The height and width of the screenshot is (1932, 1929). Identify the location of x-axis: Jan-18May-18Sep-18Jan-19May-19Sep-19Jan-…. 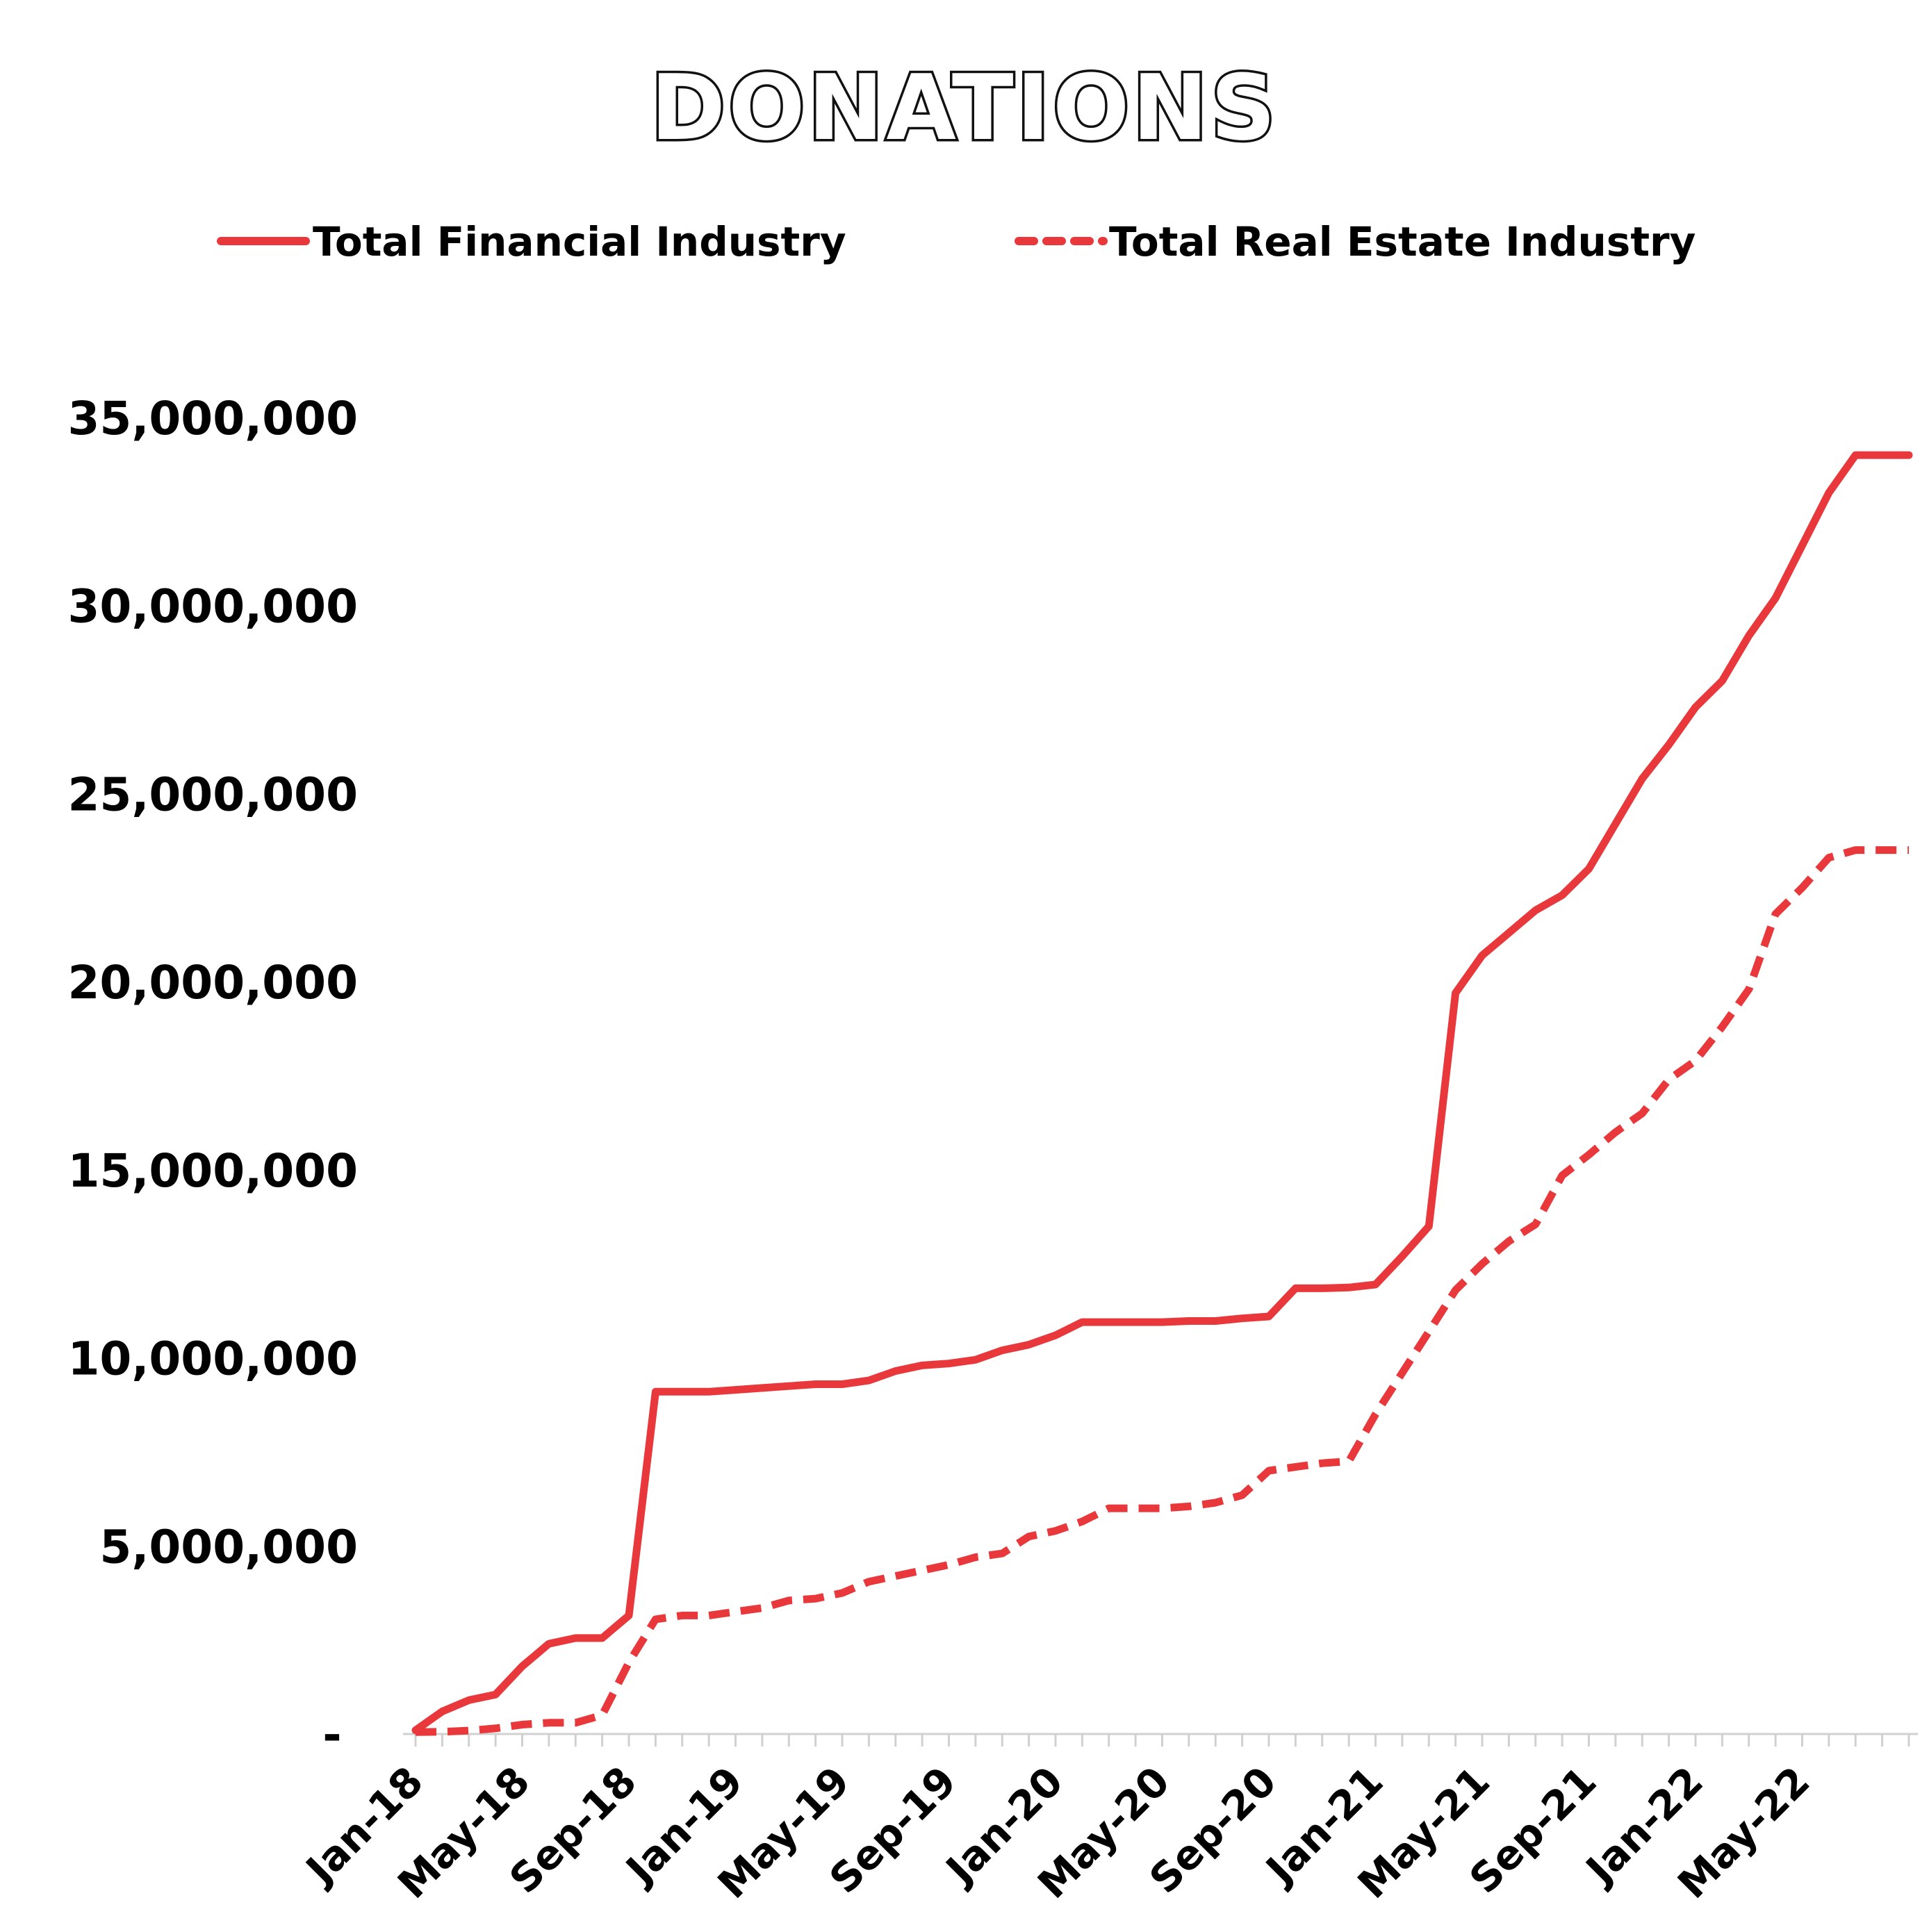
(1106, 1821).